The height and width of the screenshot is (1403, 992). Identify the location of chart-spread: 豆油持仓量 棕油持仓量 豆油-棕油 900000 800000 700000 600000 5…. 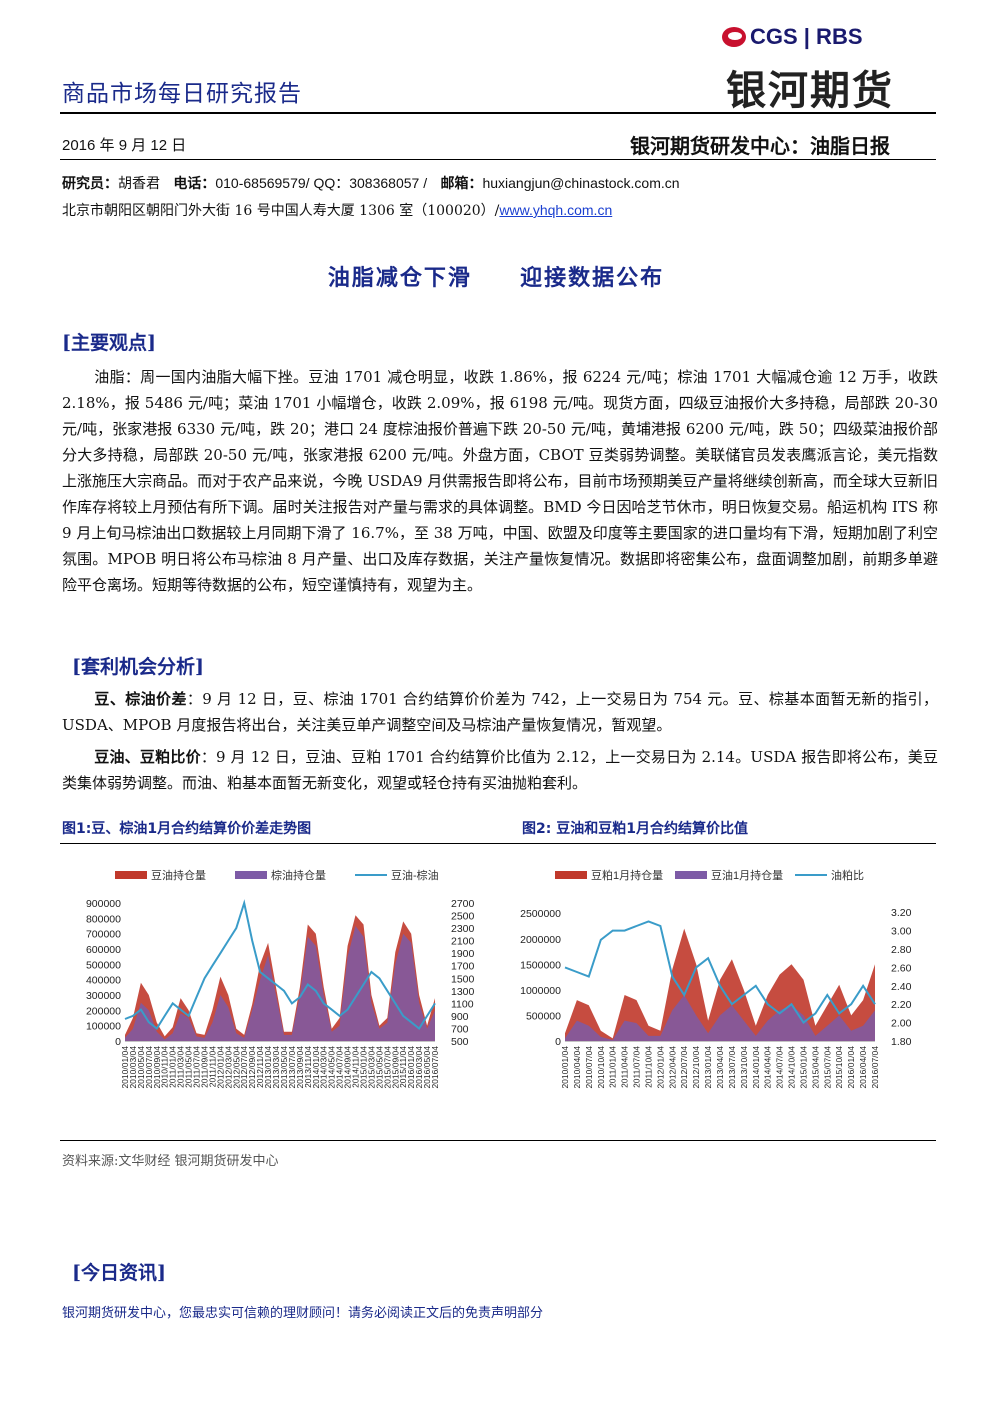
(280, 978).